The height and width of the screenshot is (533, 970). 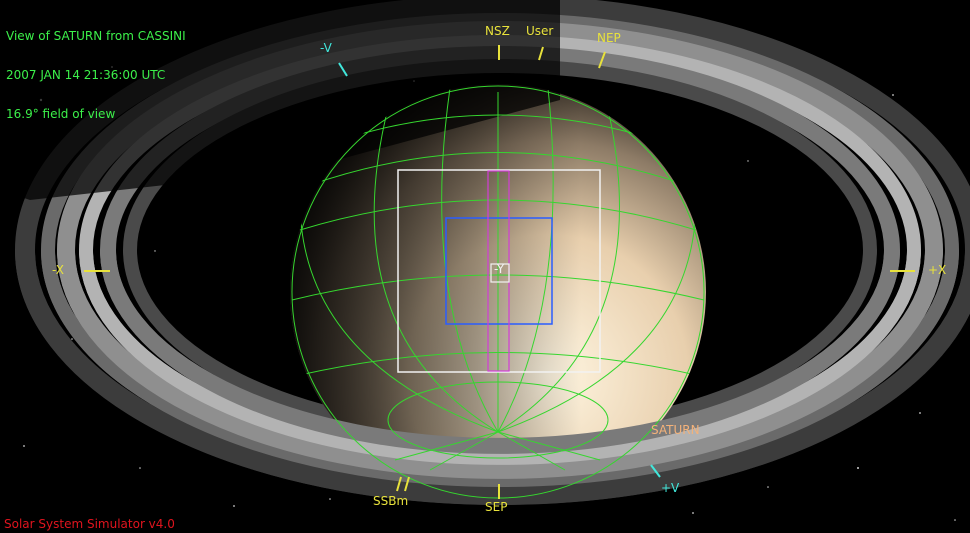 What do you see at coordinates (86, 75) in the screenshot?
I see `hud-timestamp: 2007 JAN 14 21:36:00 UTC` at bounding box center [86, 75].